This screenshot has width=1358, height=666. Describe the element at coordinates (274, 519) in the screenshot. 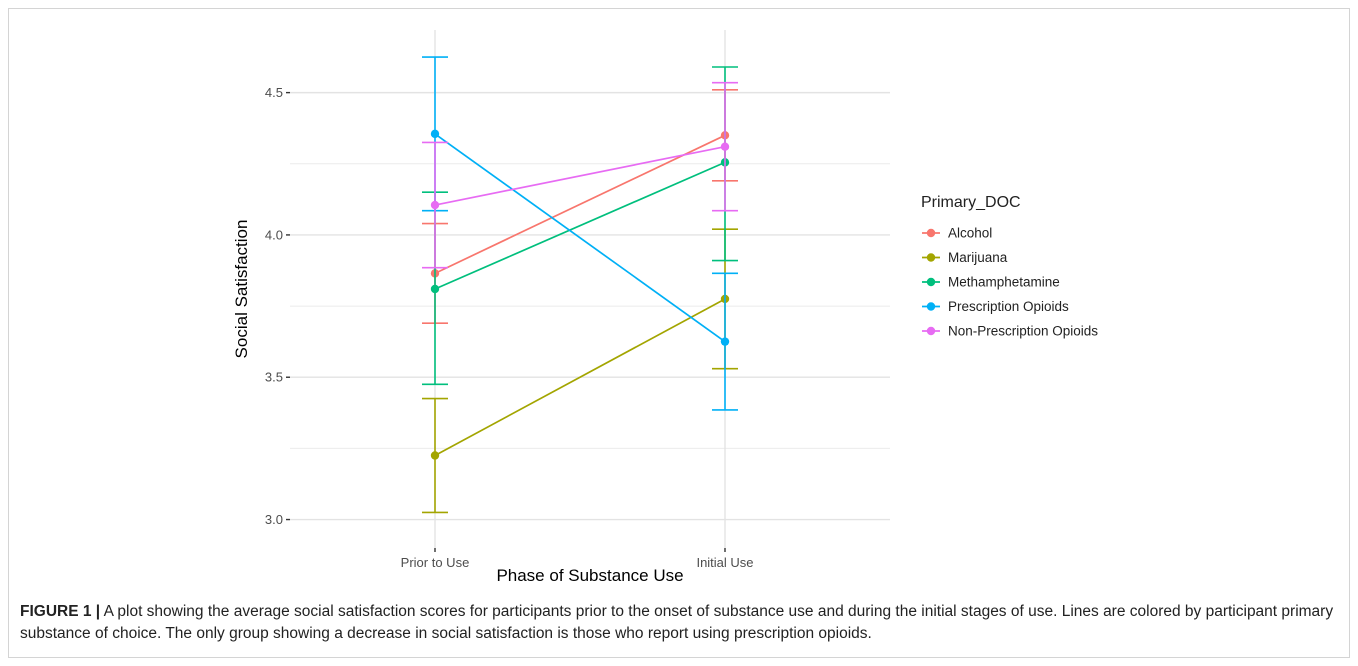

I see `y-tick-label: 3.0` at that location.